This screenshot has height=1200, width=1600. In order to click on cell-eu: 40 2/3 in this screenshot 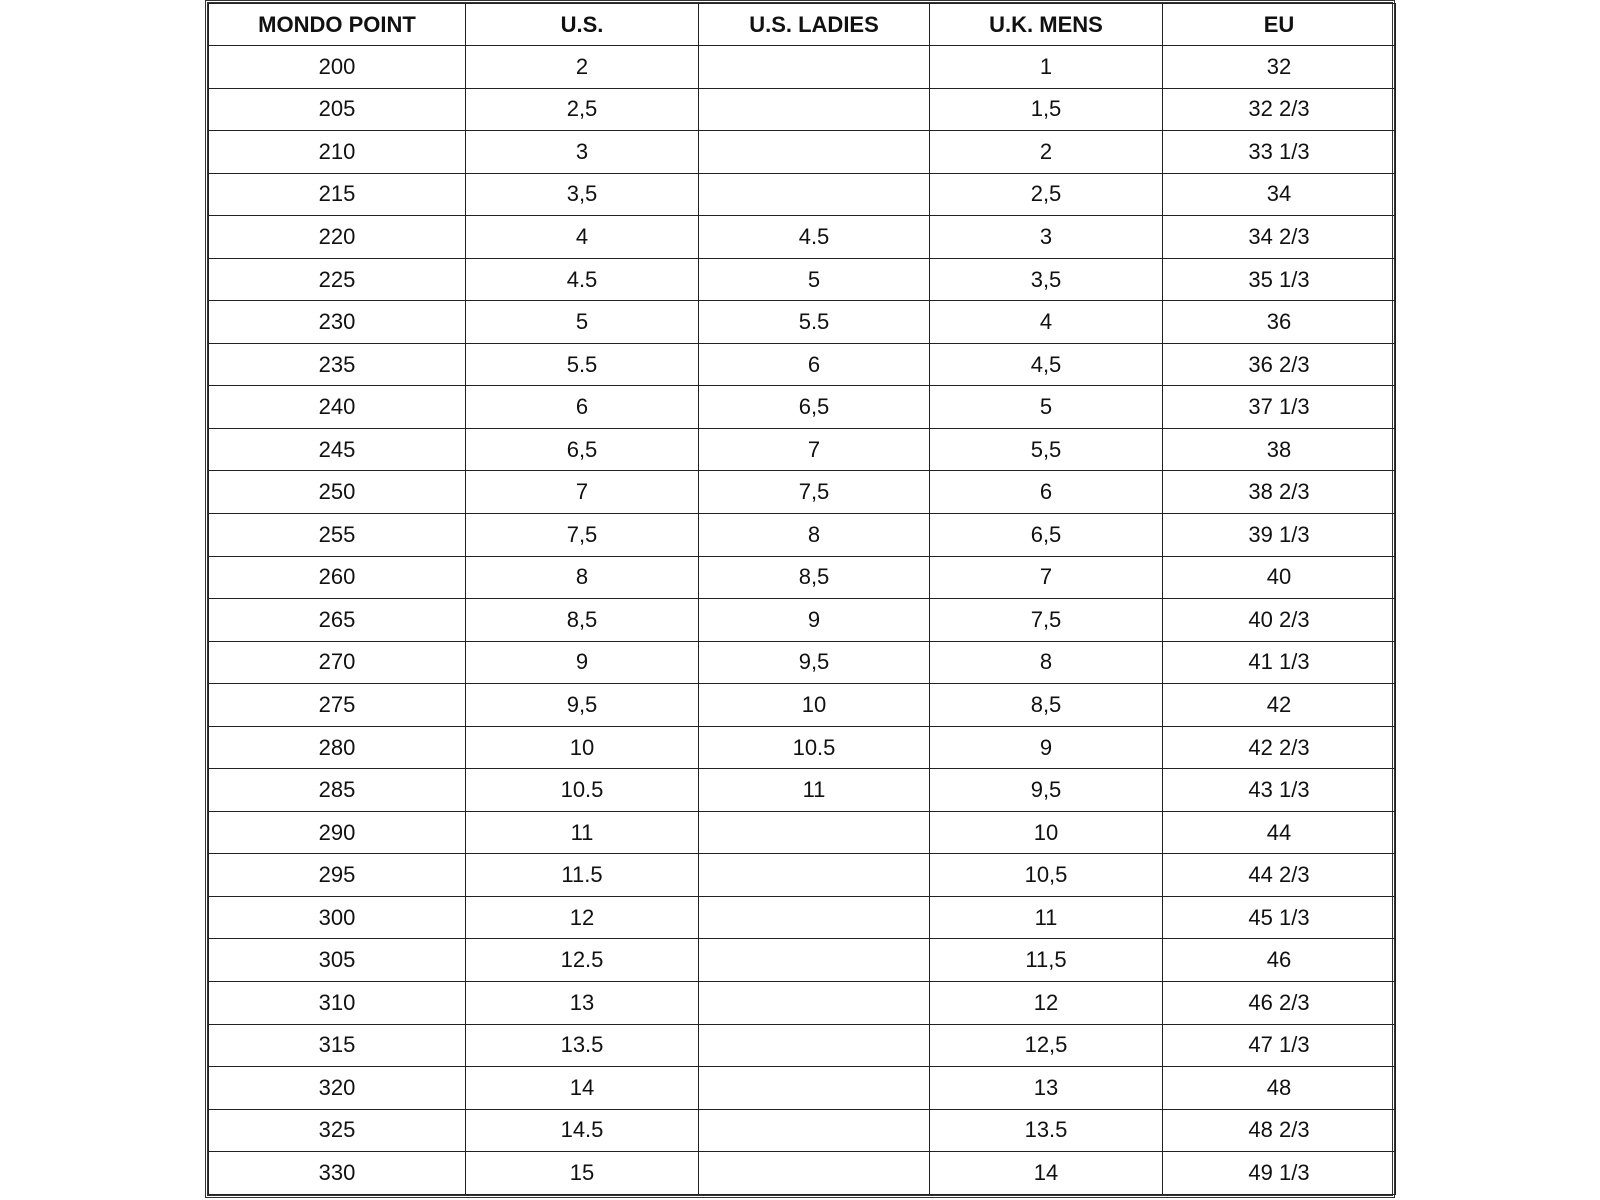, I will do `click(1279, 620)`.